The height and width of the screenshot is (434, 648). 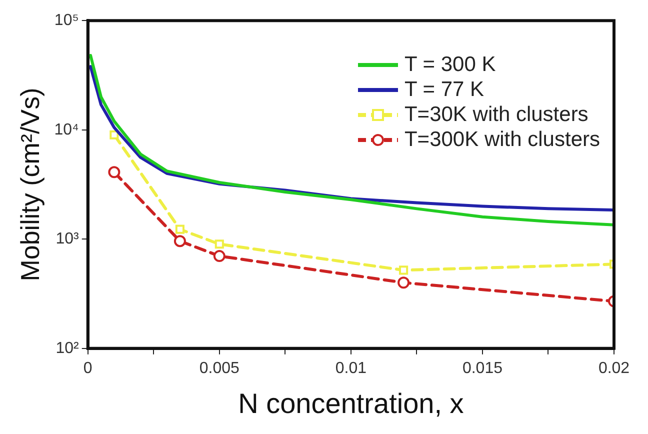 I want to click on legend-label: T=300K with clusters, so click(x=502, y=139).